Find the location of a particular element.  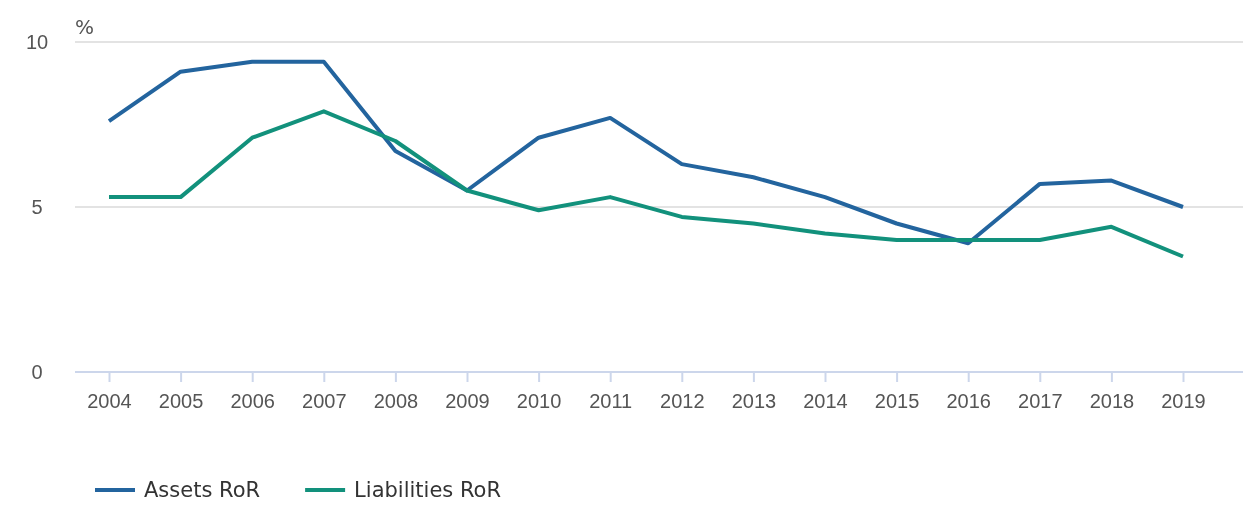

y-tick-label: 10 is located at coordinates (37, 41).